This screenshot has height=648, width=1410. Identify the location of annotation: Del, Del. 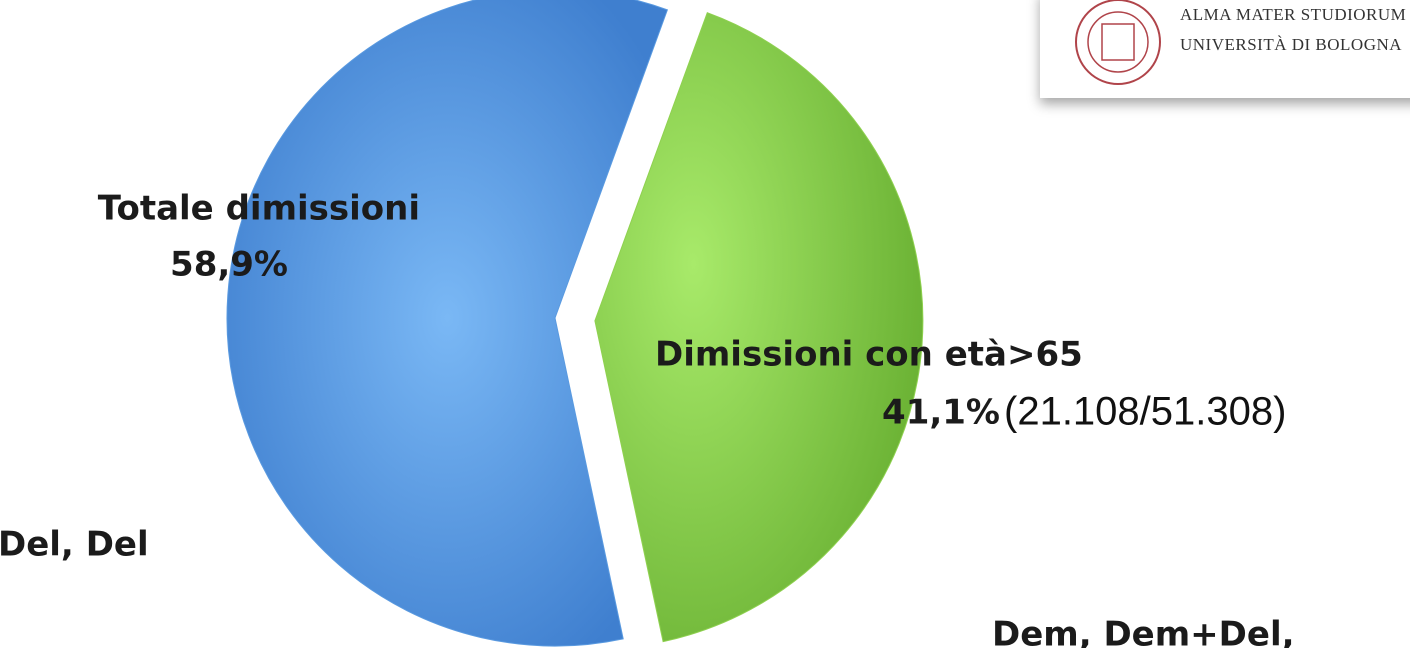
(74, 545).